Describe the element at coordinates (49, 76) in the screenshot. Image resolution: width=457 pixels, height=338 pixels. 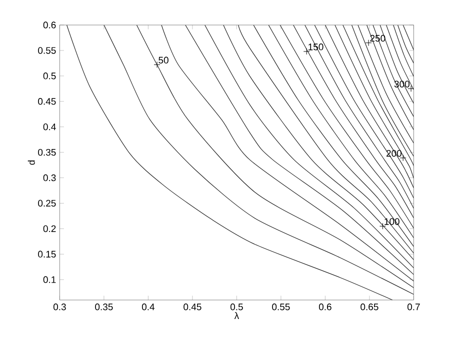
I see `y-tick-label: 0.5` at that location.